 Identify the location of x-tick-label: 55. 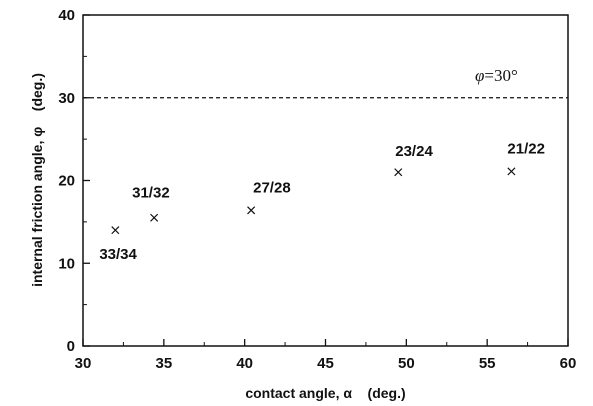
(487, 363).